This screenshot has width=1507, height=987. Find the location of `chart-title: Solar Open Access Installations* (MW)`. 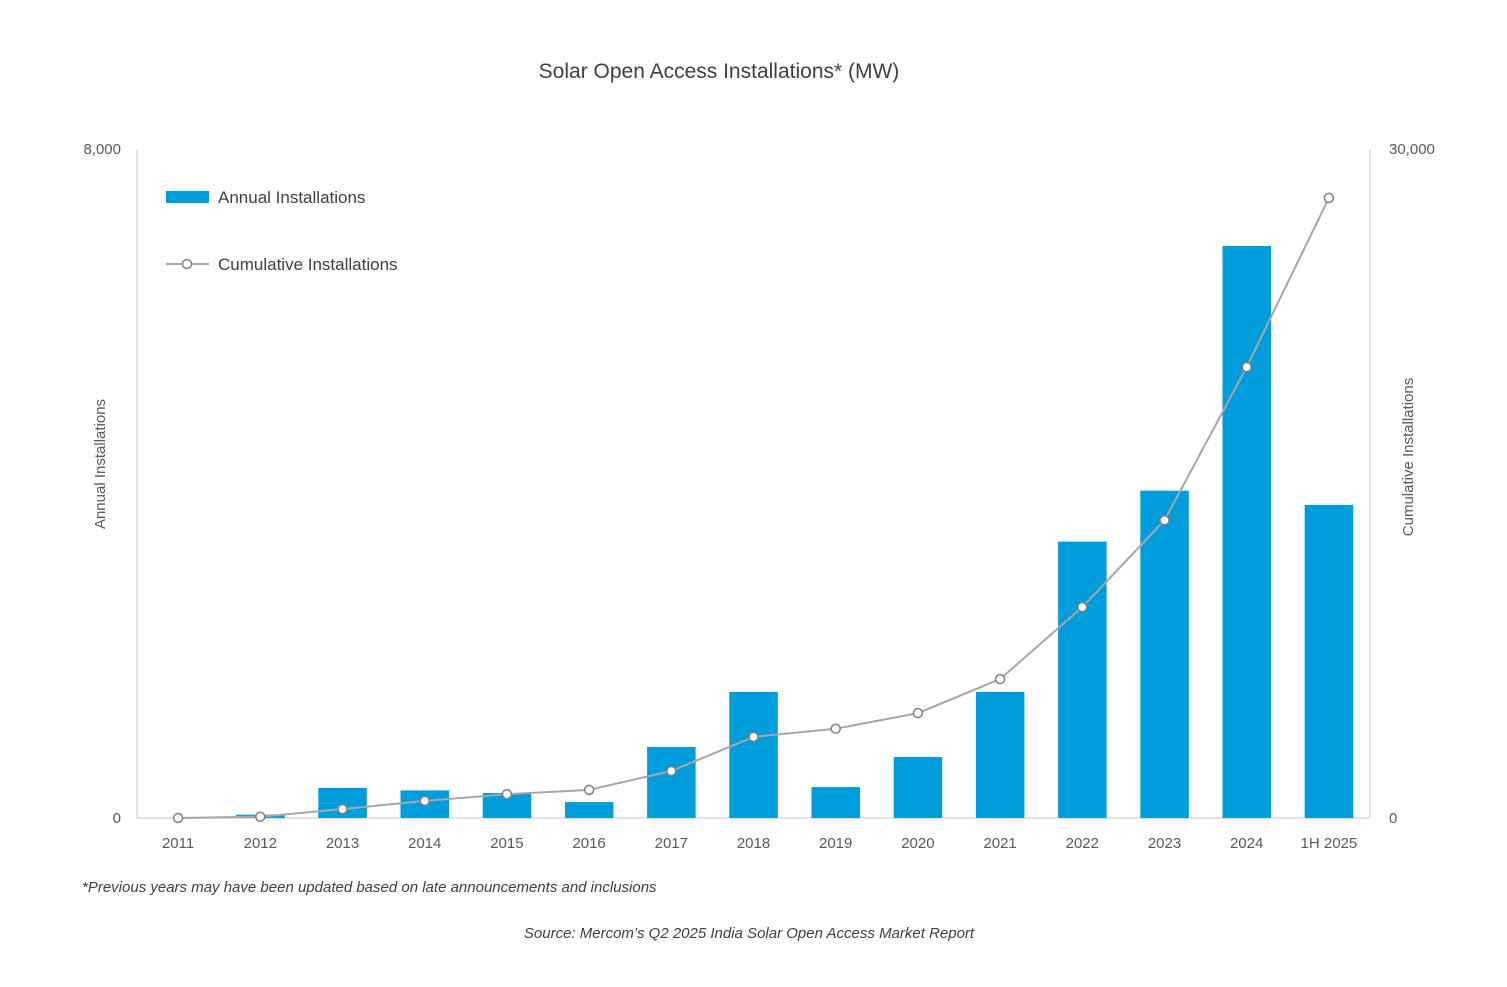

chart-title: Solar Open Access Installations* (MW) is located at coordinates (719, 71).